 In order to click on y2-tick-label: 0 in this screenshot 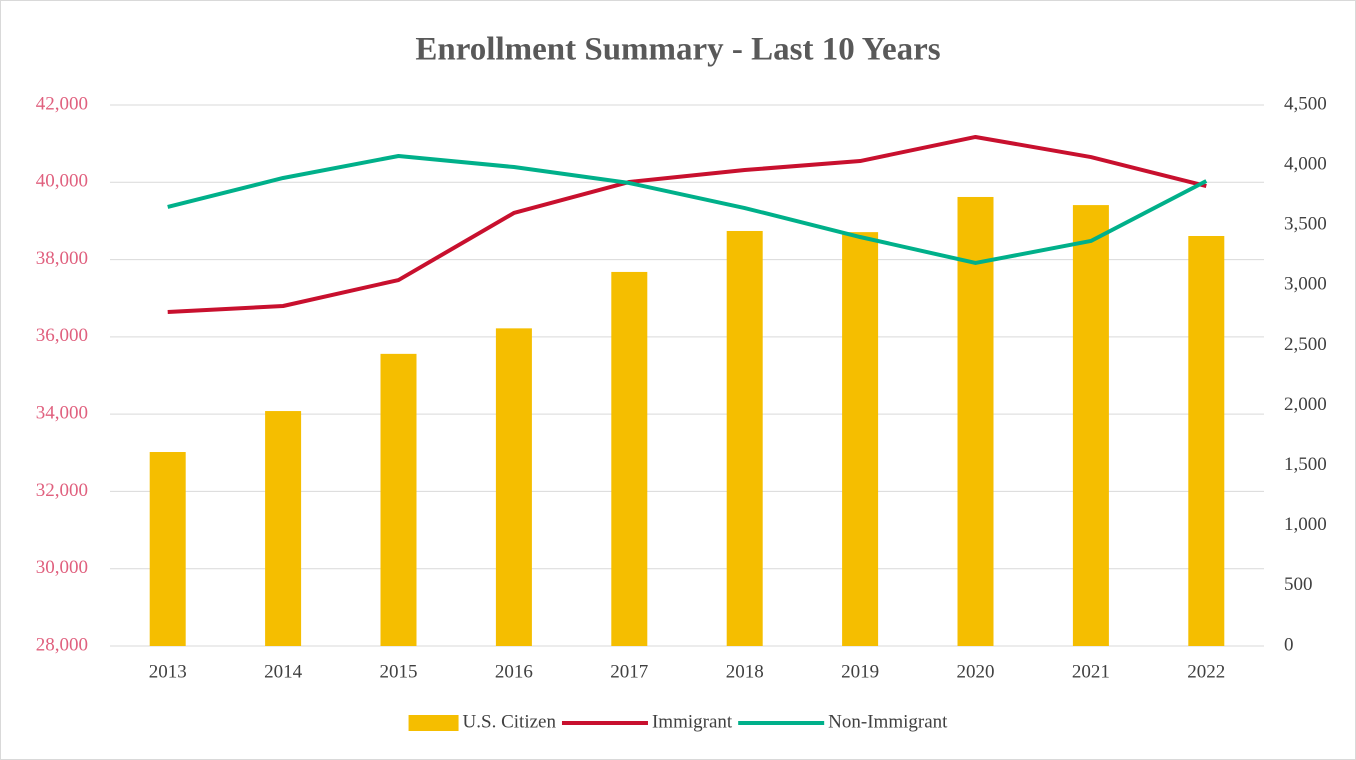, I will do `click(1289, 644)`.